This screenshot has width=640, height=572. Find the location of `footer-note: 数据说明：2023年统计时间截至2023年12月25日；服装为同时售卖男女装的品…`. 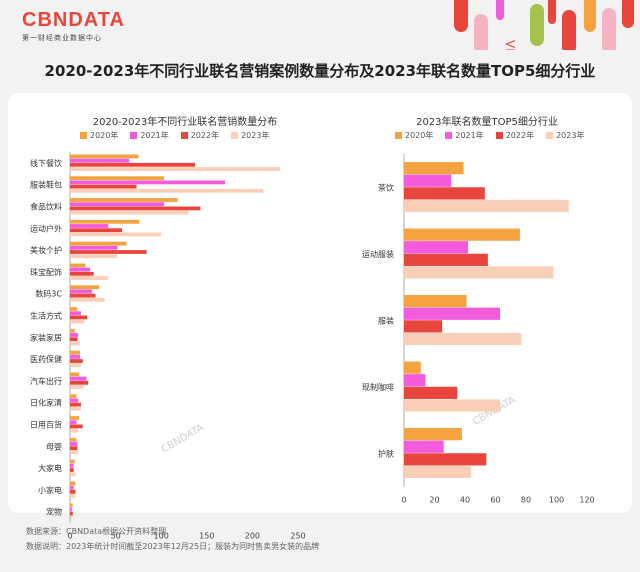

footer-note: 数据说明：2023年统计时间截至2023年12月25日；服装为同时售卖男女装的品… is located at coordinates (173, 546).